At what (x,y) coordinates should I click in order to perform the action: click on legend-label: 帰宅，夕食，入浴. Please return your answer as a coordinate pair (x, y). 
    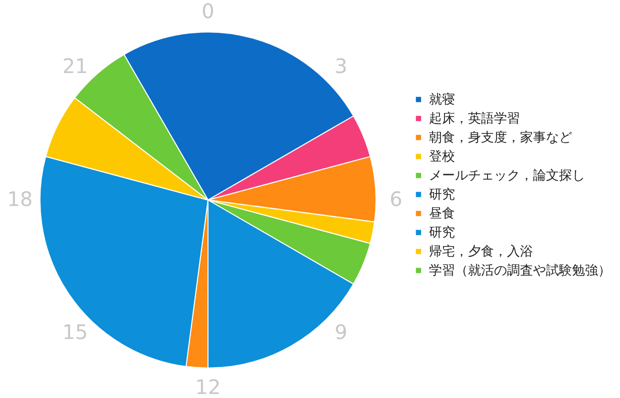
    Looking at the image, I should click on (481, 252).